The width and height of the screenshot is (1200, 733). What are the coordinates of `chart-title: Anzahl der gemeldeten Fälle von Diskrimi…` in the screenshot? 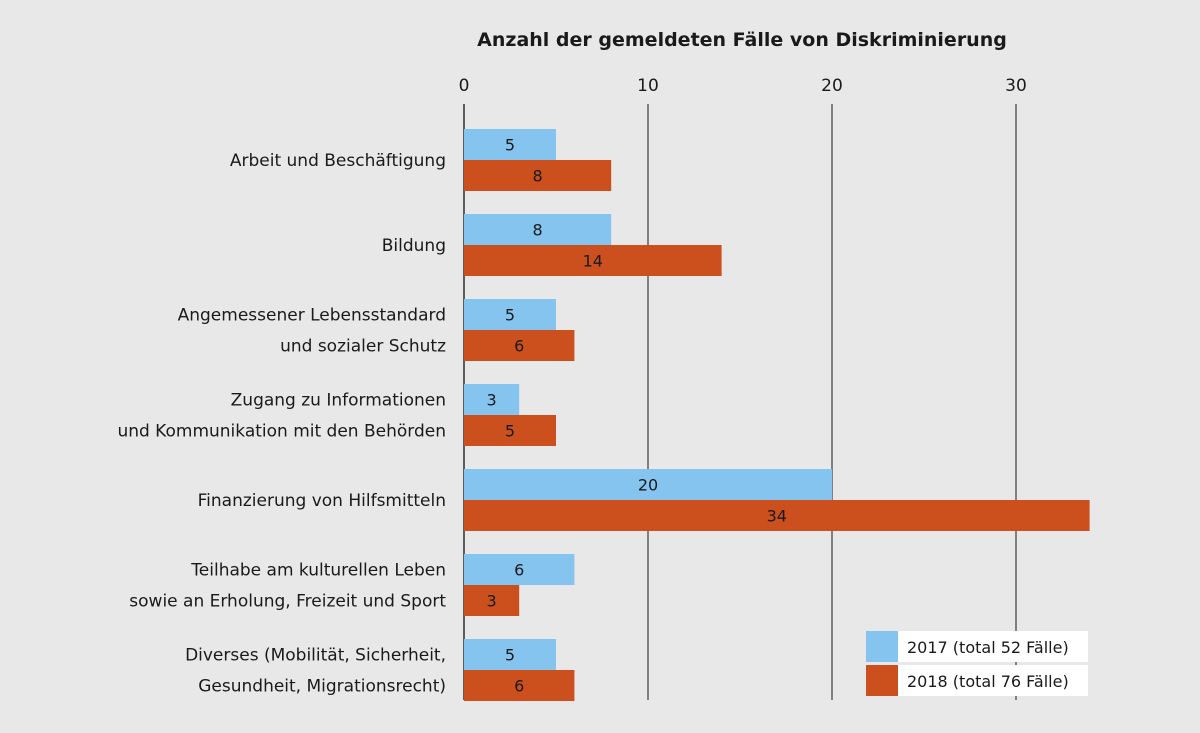 It's located at (742, 40).